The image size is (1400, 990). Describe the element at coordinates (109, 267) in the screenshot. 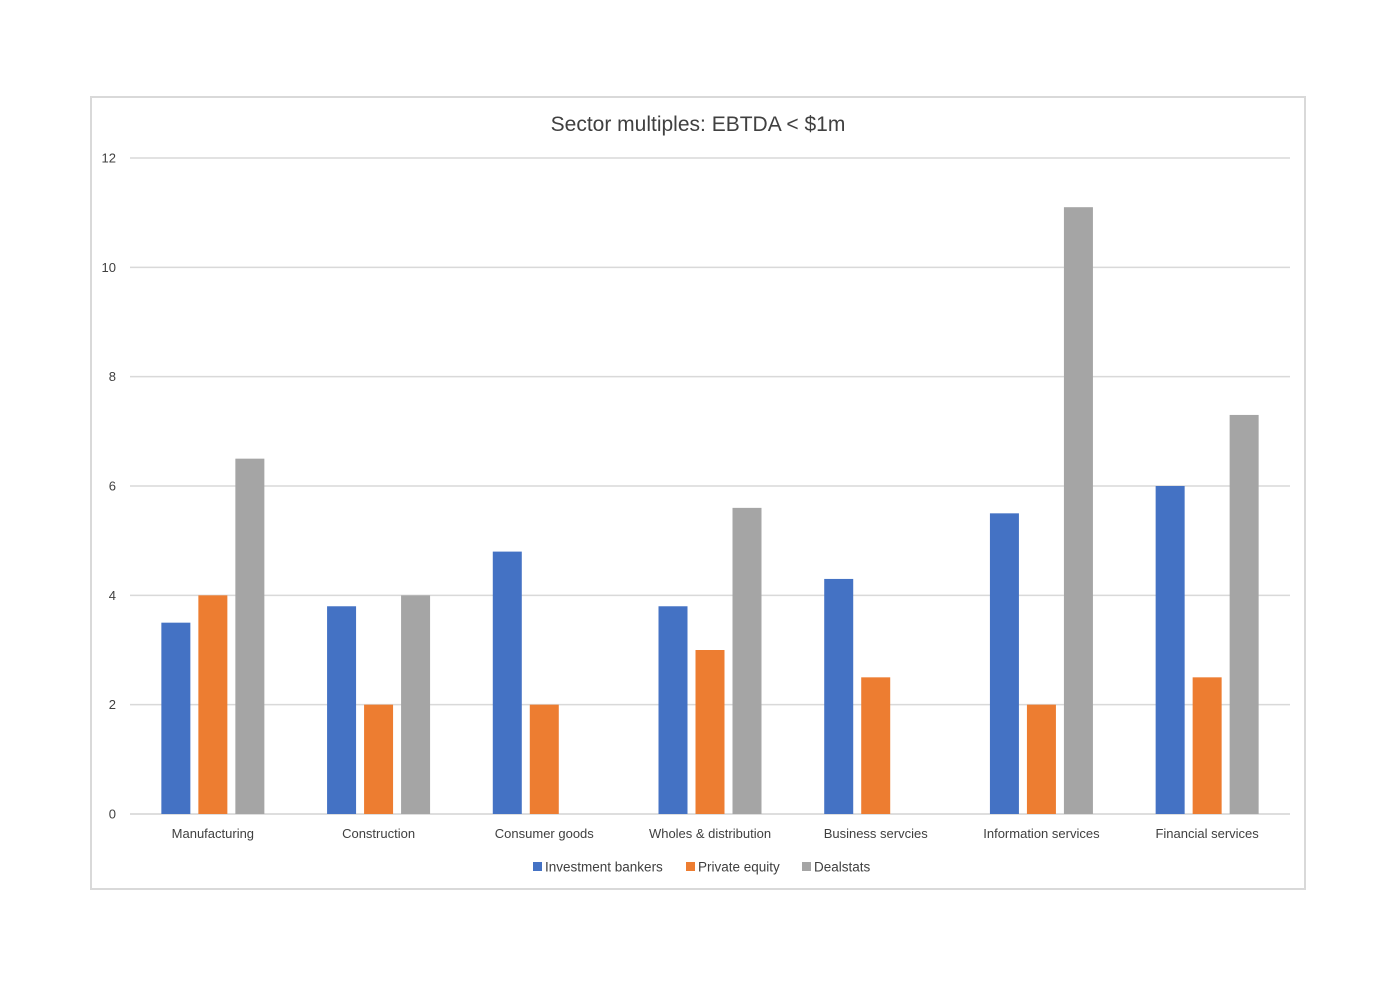

I see `y-tick-label: 10` at that location.